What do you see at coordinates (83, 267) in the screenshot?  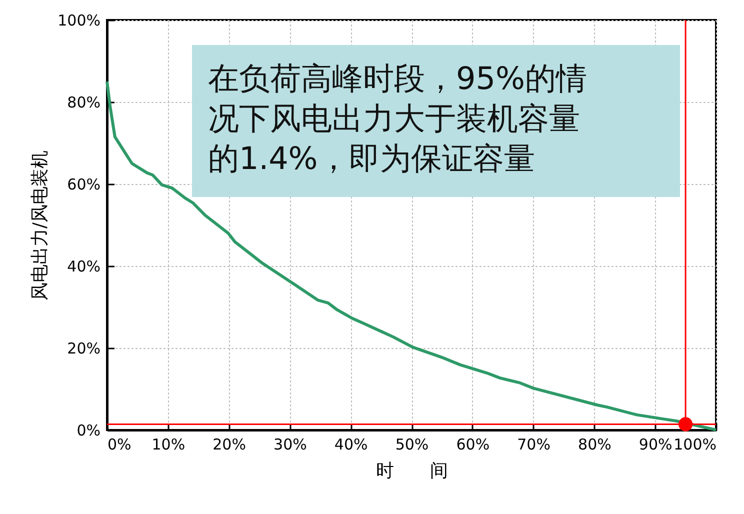 I see `y-tick-label: 40%` at bounding box center [83, 267].